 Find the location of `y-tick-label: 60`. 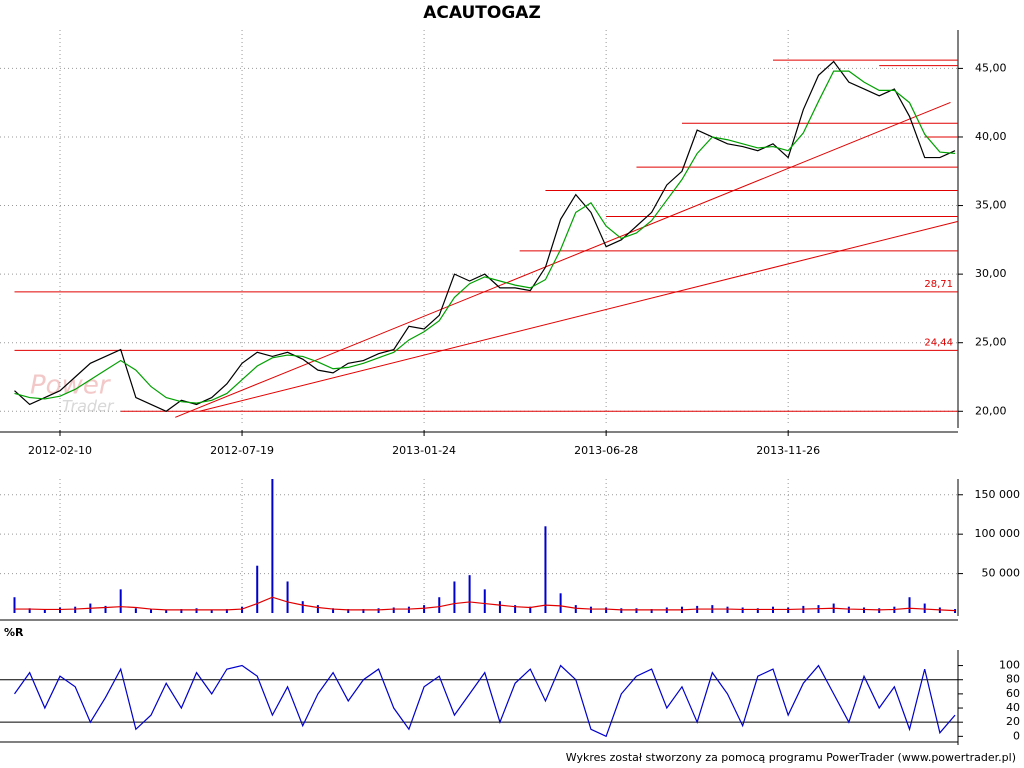

y-tick-label: 60 is located at coordinates (1013, 693).